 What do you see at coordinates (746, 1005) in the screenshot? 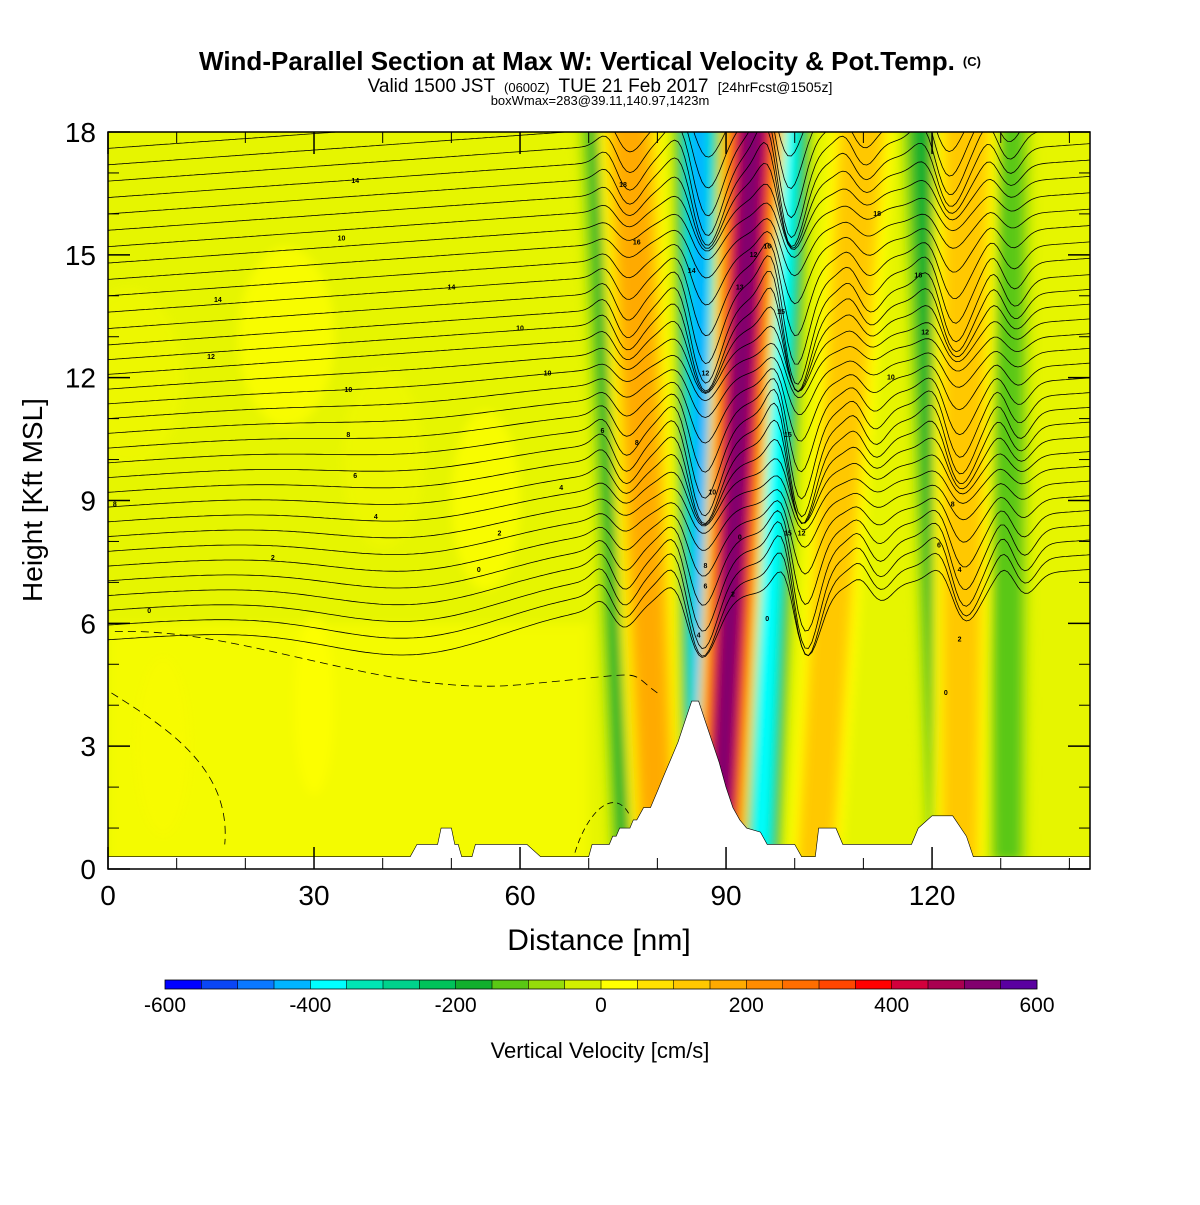
I see `colorbar-tick-label: 200` at bounding box center [746, 1005].